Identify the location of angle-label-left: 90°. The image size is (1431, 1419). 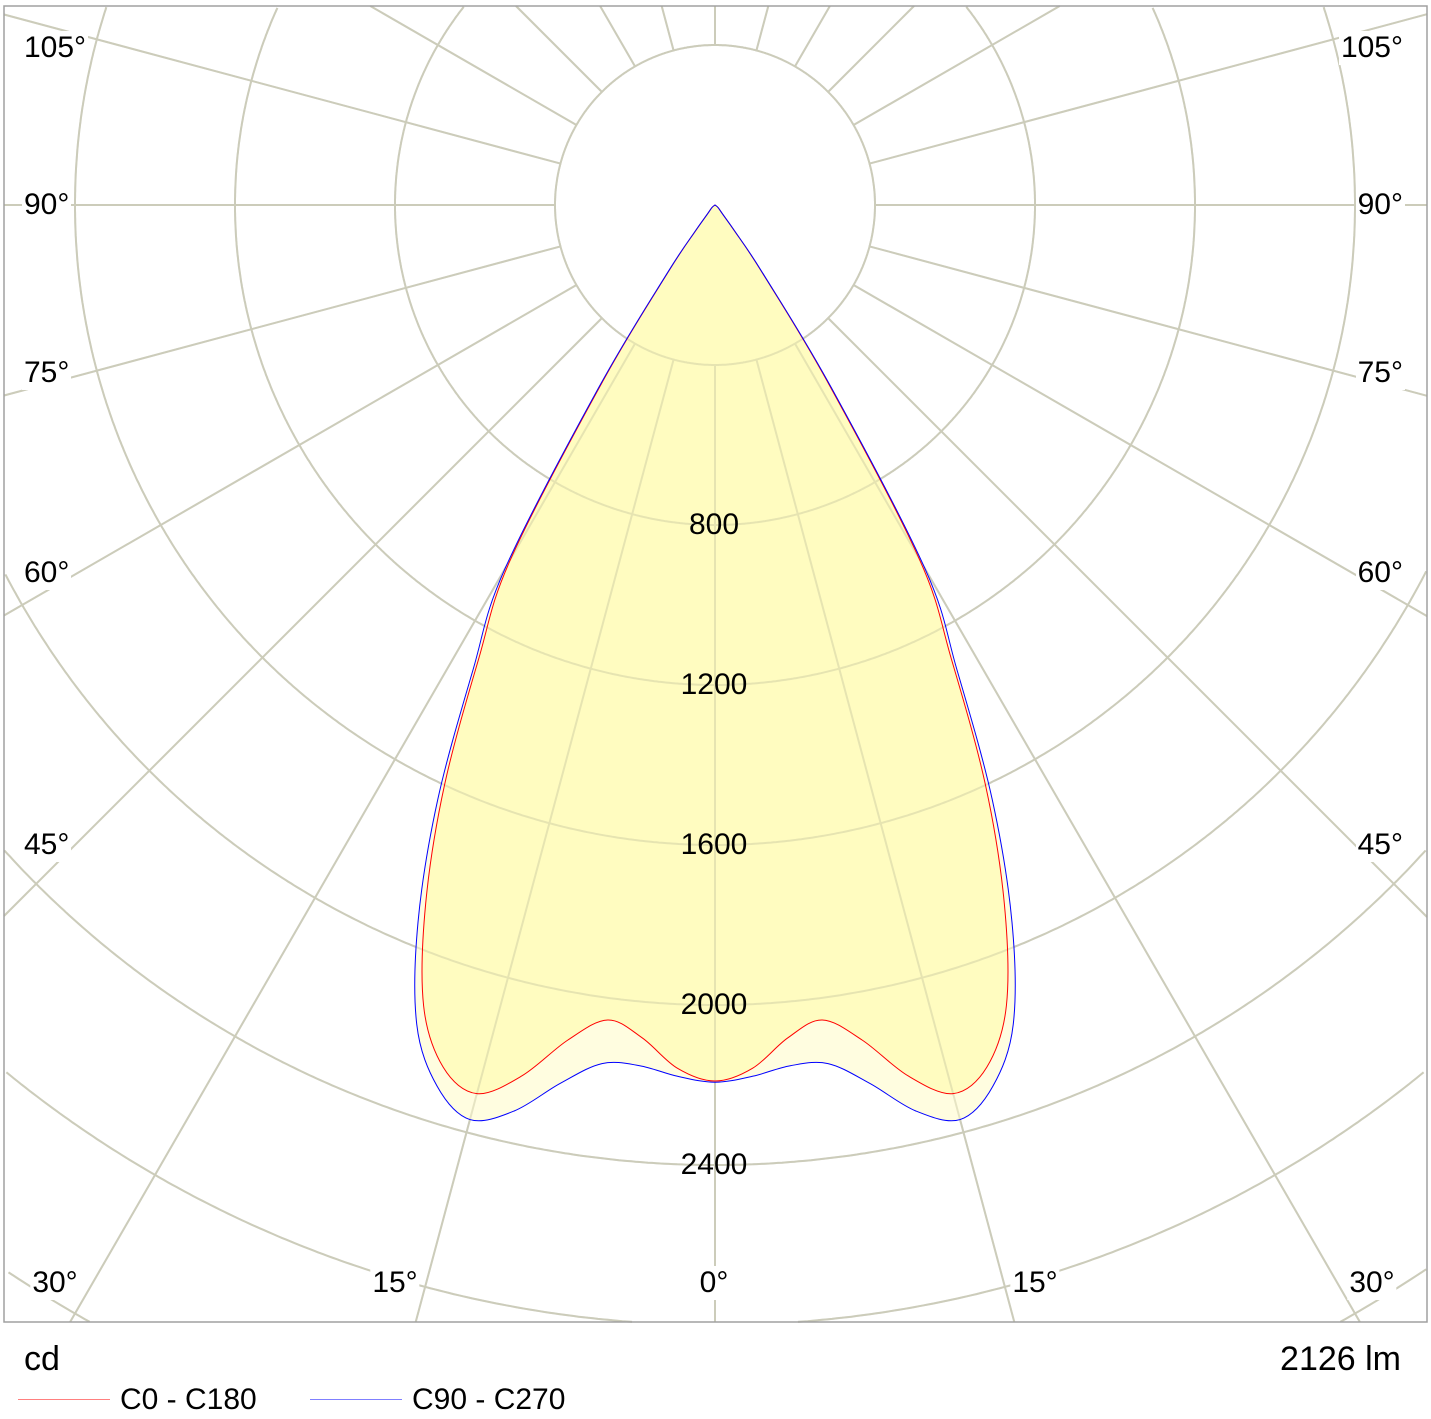
(47, 205).